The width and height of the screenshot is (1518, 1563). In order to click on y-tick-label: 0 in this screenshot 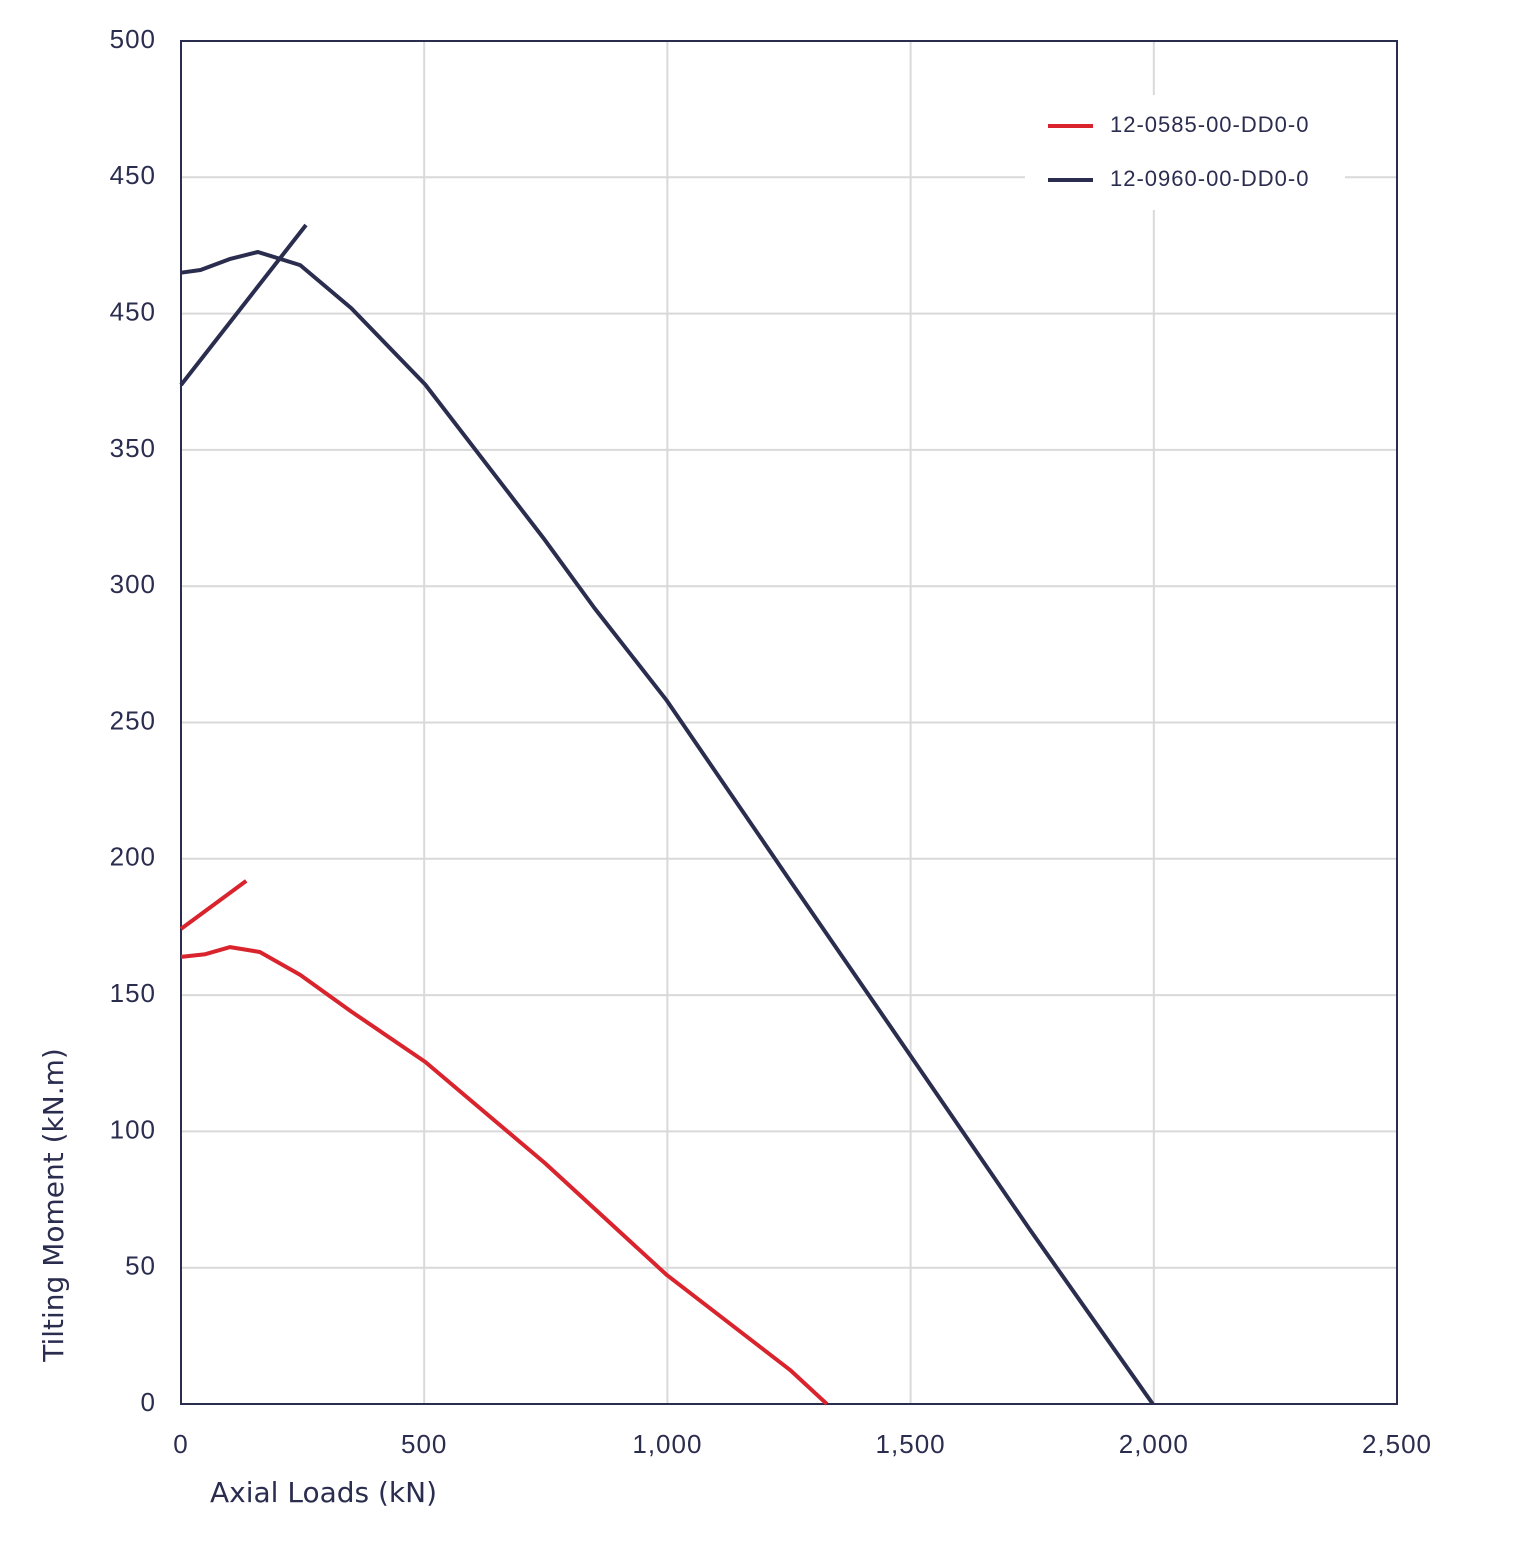, I will do `click(148, 1402)`.